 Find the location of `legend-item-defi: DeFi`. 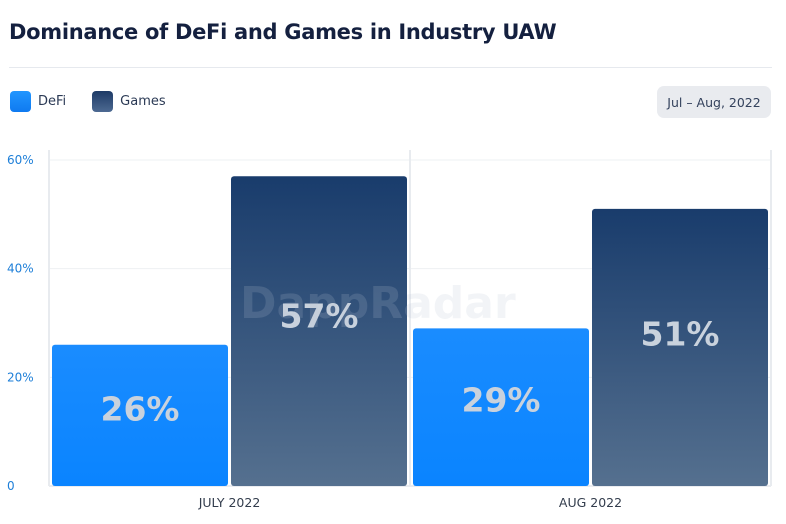

legend-item-defi: DeFi is located at coordinates (38, 101).